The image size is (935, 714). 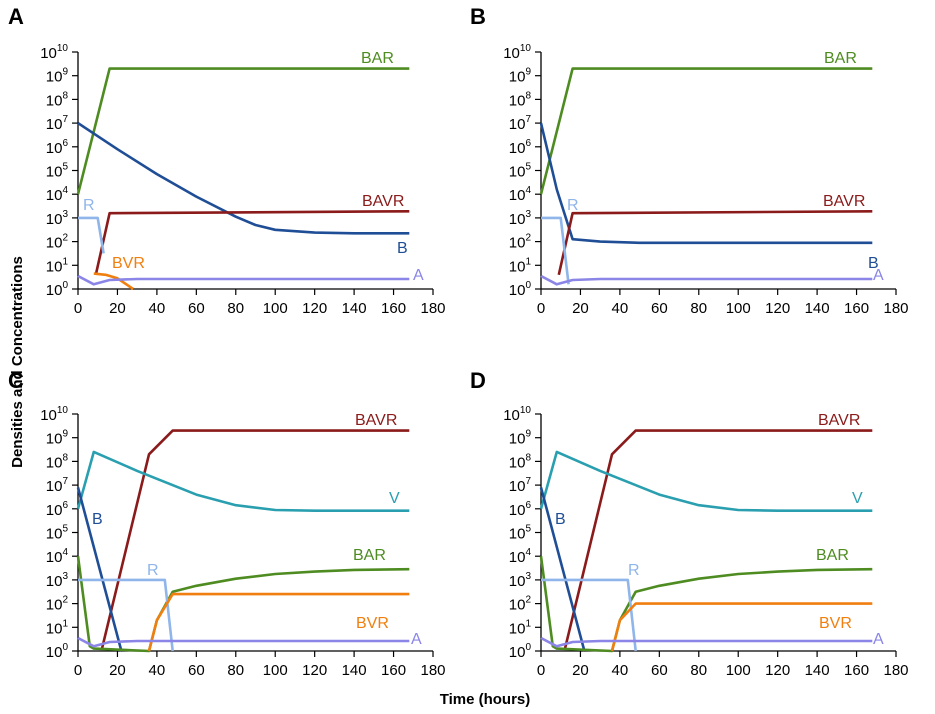 What do you see at coordinates (478, 16) in the screenshot?
I see `panel-letter: B` at bounding box center [478, 16].